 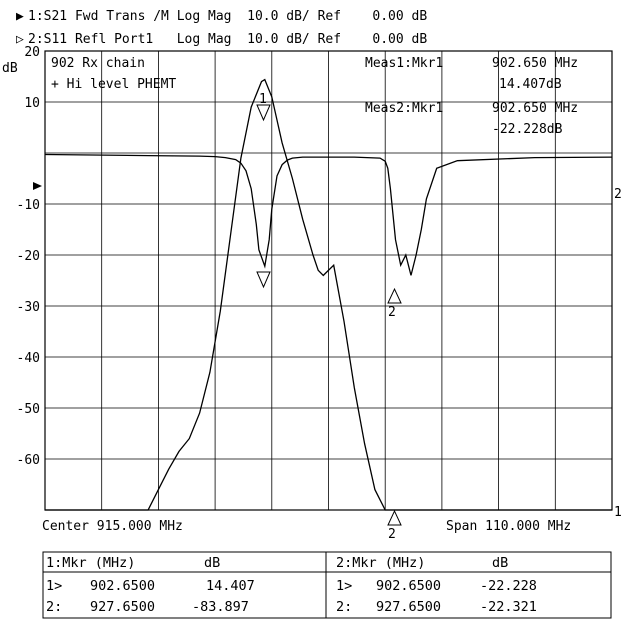 What do you see at coordinates (530, 84) in the screenshot?
I see `meas1-value: 14.407dB` at bounding box center [530, 84].